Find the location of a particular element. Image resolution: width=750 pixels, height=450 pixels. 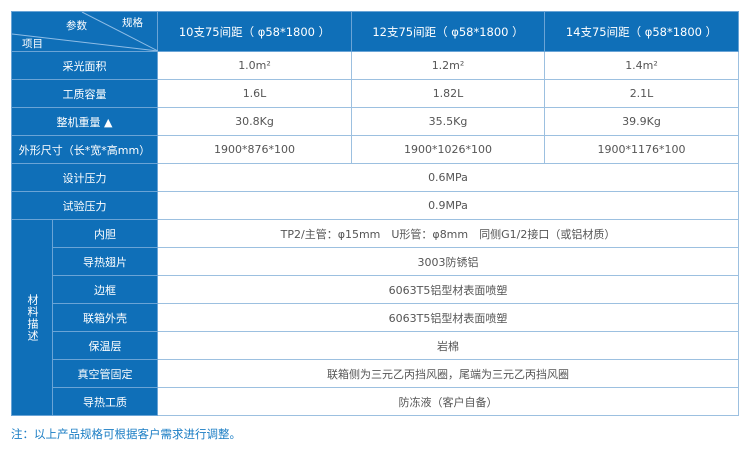

materials-group-label: 材料描述 is located at coordinates (32, 317).